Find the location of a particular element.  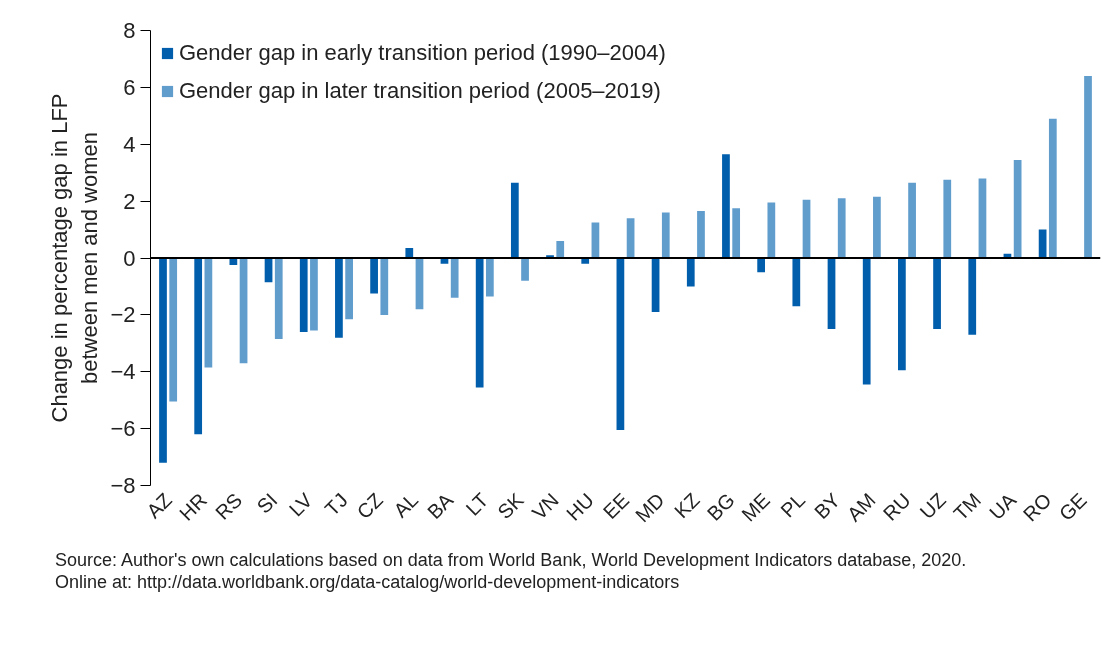

legend-label: Gender gap in later transition period (2005–2019) is located at coordinates (420, 91).